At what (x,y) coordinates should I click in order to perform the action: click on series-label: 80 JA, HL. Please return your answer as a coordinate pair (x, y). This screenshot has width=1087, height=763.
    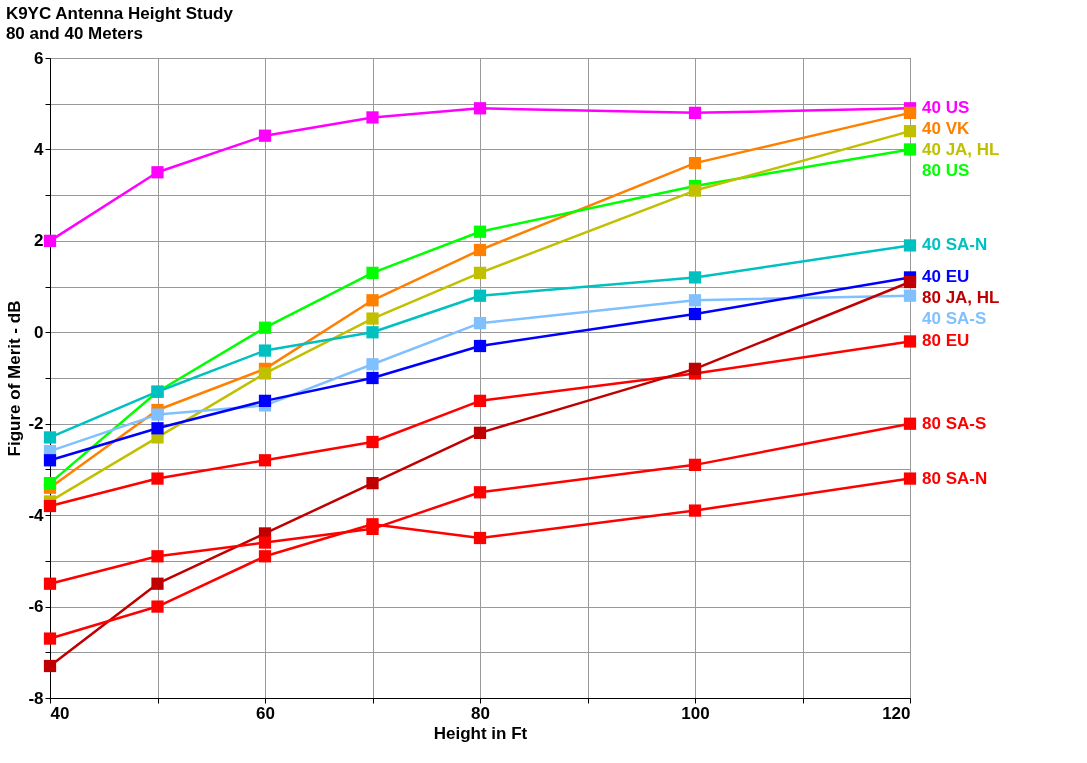
    Looking at the image, I should click on (961, 298).